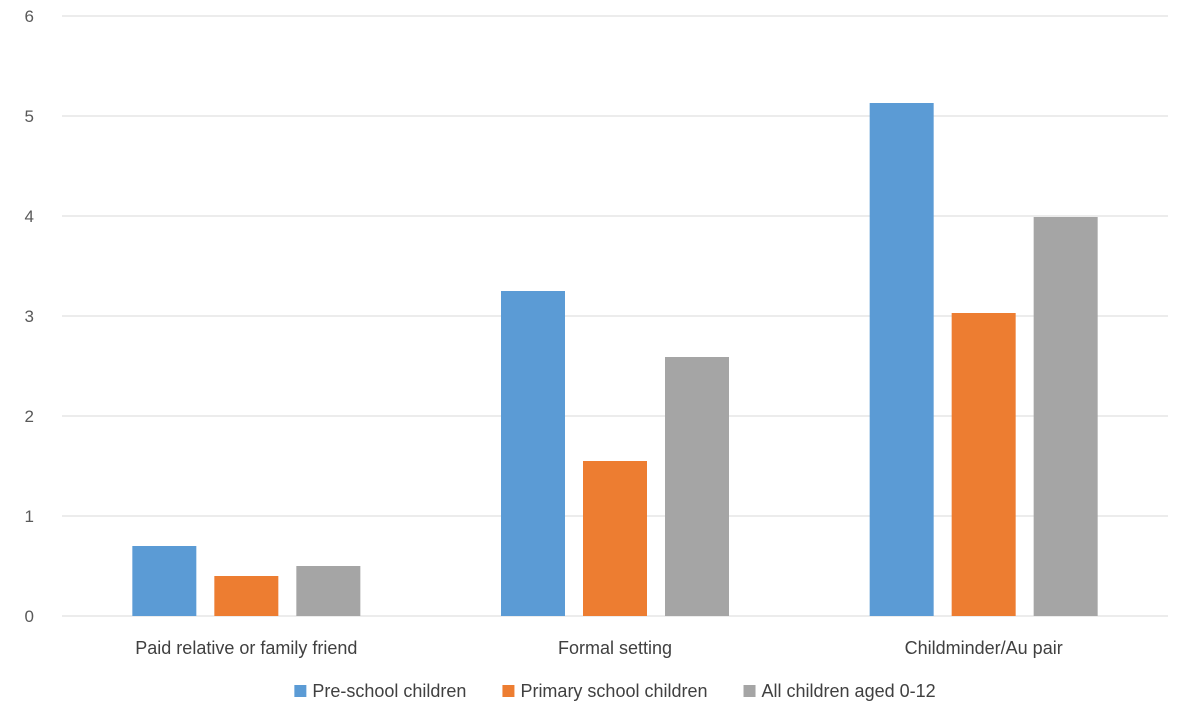 This screenshot has width=1178, height=714. I want to click on y-tick-label: 5, so click(29, 116).